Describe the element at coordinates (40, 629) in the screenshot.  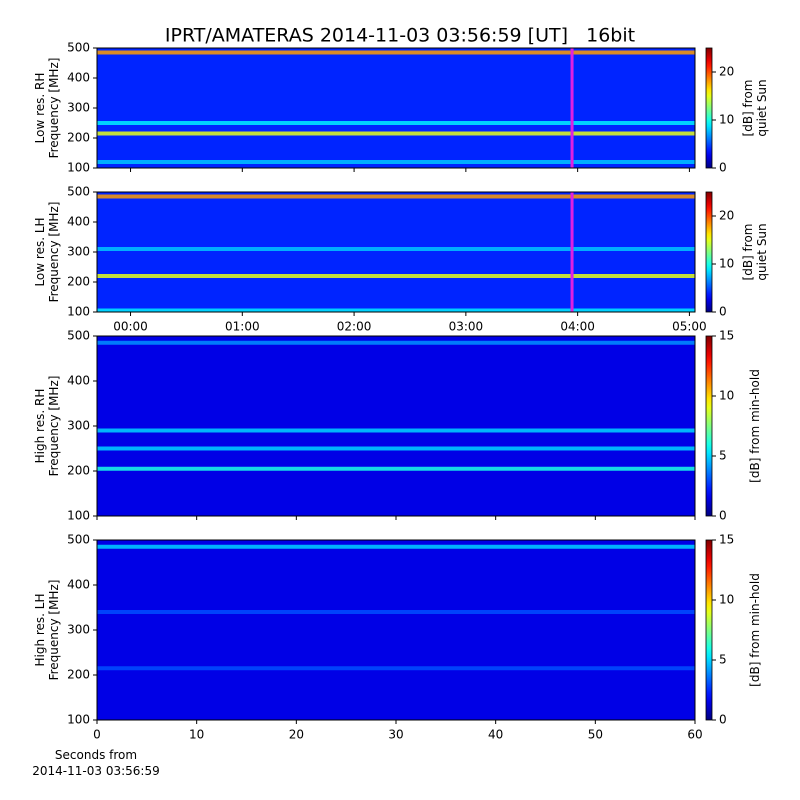
I see `y-axis-label-line: High res. LH` at that location.